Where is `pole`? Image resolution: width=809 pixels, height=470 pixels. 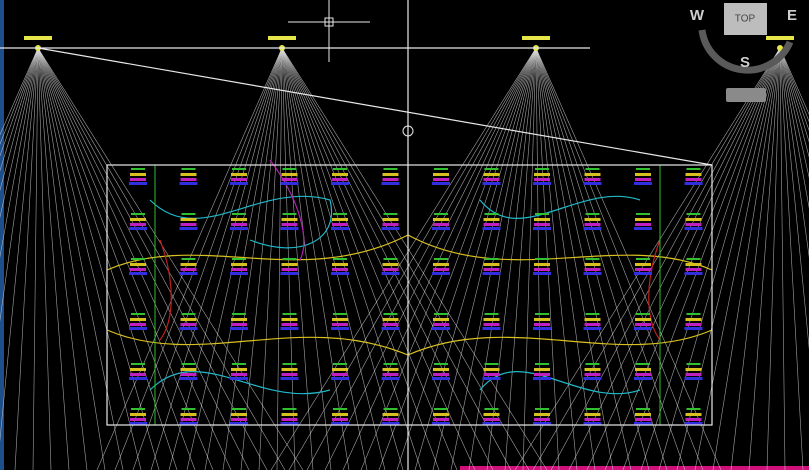 pole is located at coordinates (536, 38).